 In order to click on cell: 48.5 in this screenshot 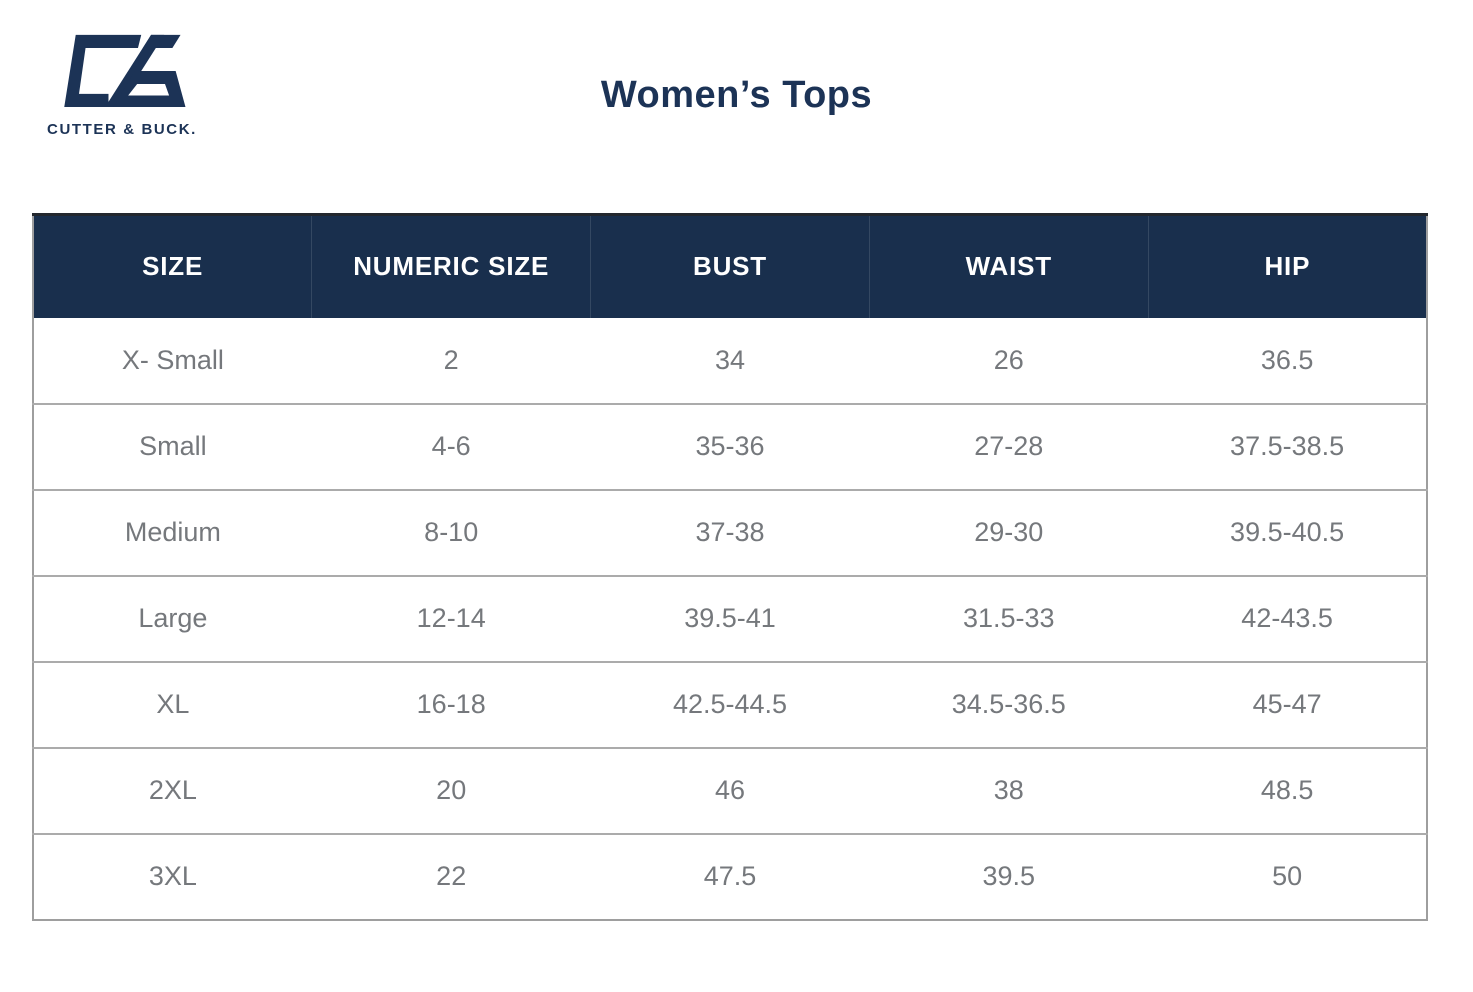, I will do `click(1287, 790)`.